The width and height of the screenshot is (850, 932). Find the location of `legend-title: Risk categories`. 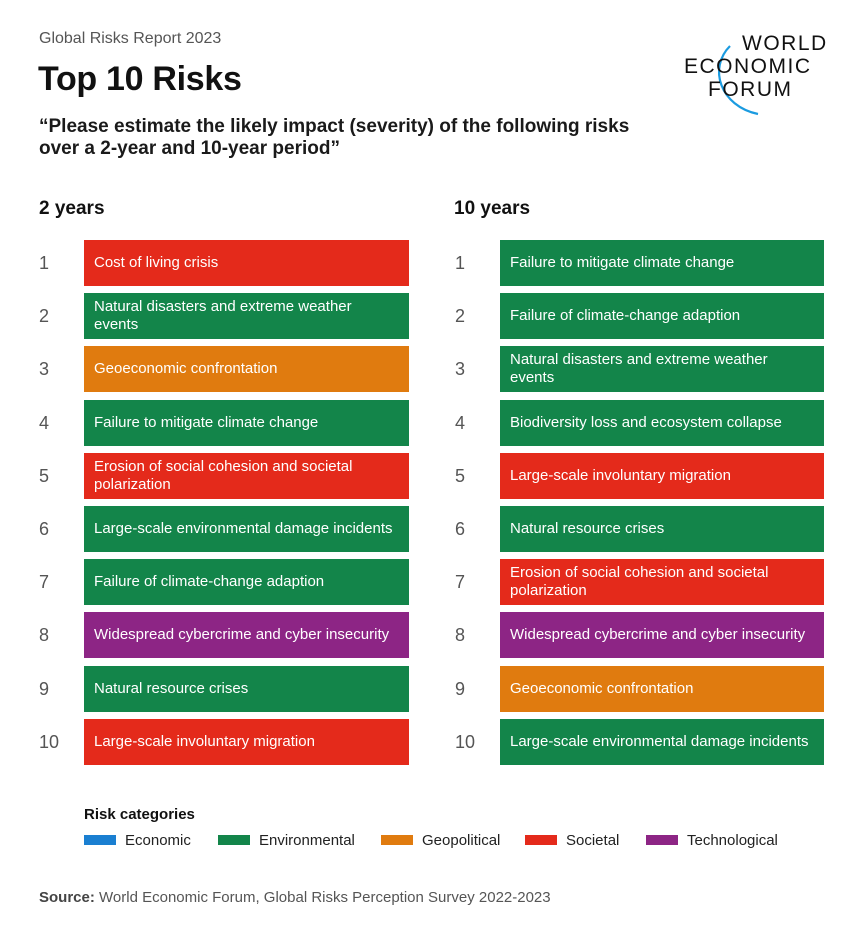

legend-title: Risk categories is located at coordinates (139, 814).